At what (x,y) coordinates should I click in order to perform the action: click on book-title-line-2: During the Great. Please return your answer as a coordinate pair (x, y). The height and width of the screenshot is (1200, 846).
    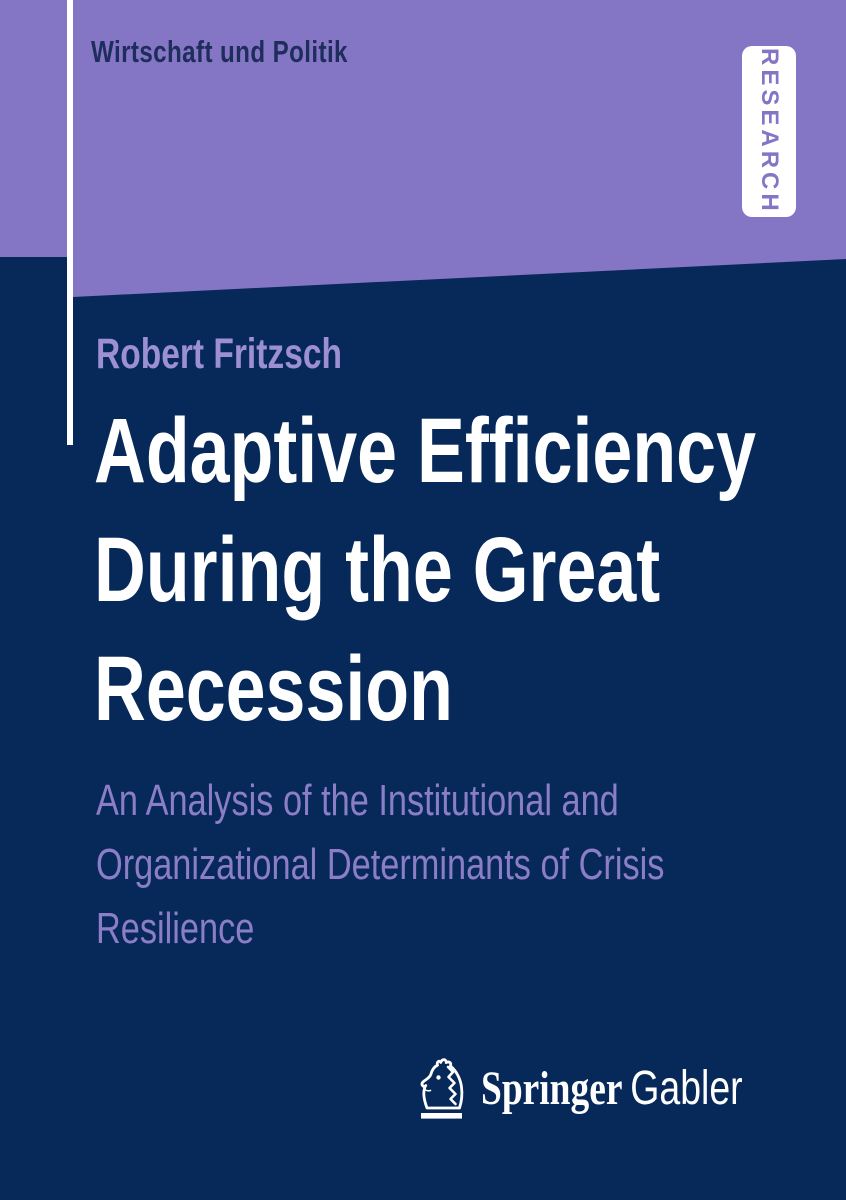
    Looking at the image, I should click on (377, 570).